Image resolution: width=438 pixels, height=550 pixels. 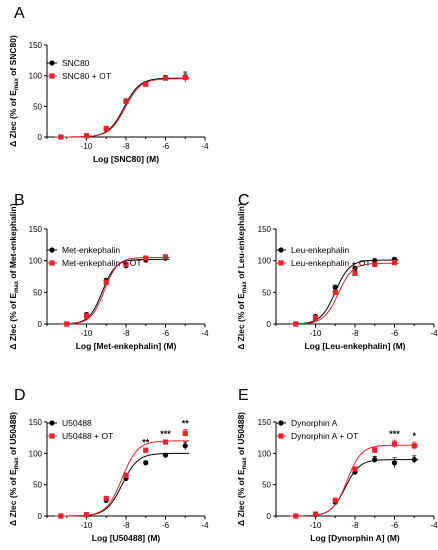 I want to click on y-axis-title-end: of SNC80), so click(x=13, y=56).